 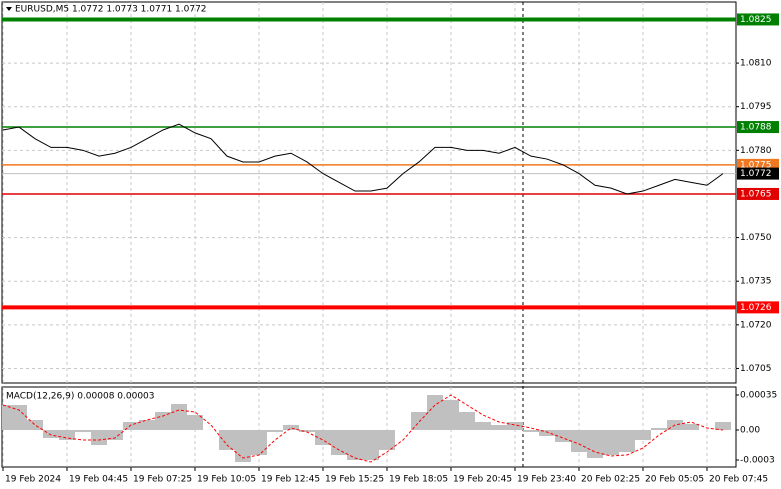 What do you see at coordinates (98, 480) in the screenshot?
I see `x-tick-label: 19 Feb 04:45` at bounding box center [98, 480].